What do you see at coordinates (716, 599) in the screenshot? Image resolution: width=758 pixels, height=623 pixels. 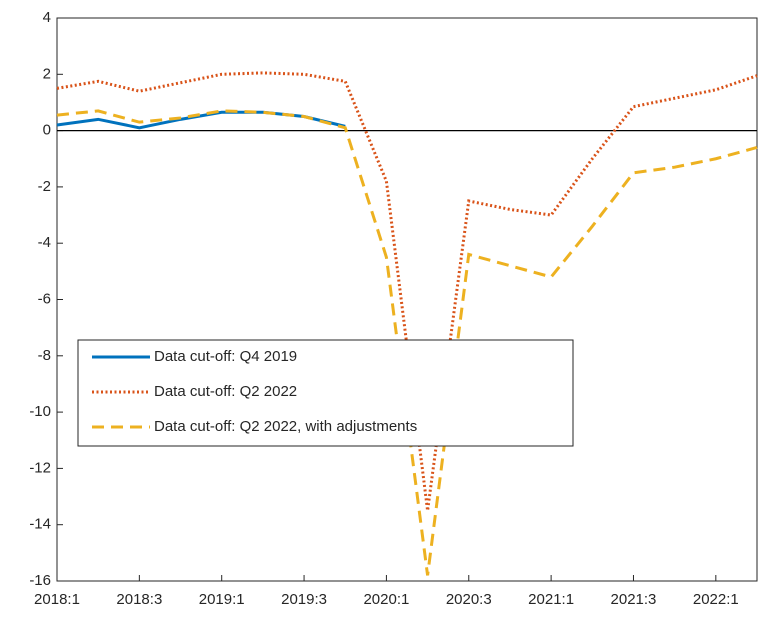 I see `x-tick-label: 2022:1` at bounding box center [716, 599].